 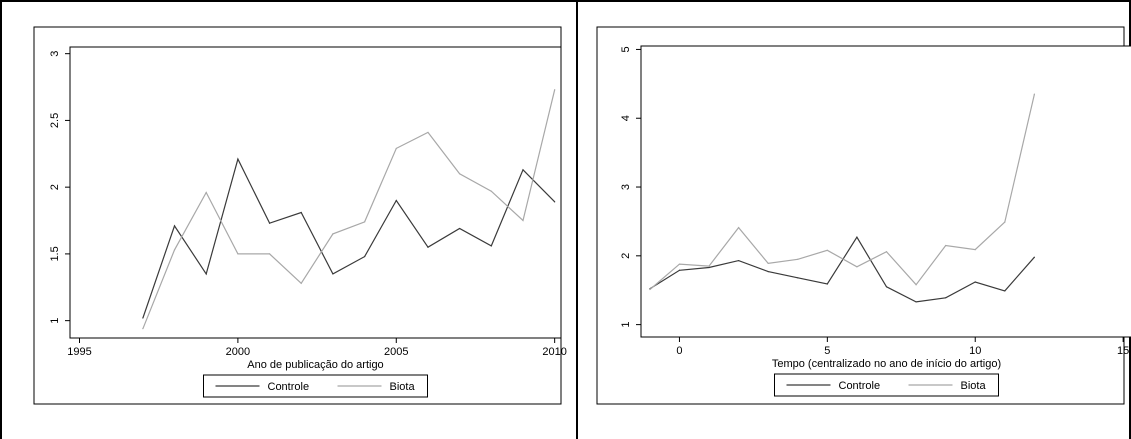 I want to click on x-tick-label-0: 1995, so click(x=79, y=352).